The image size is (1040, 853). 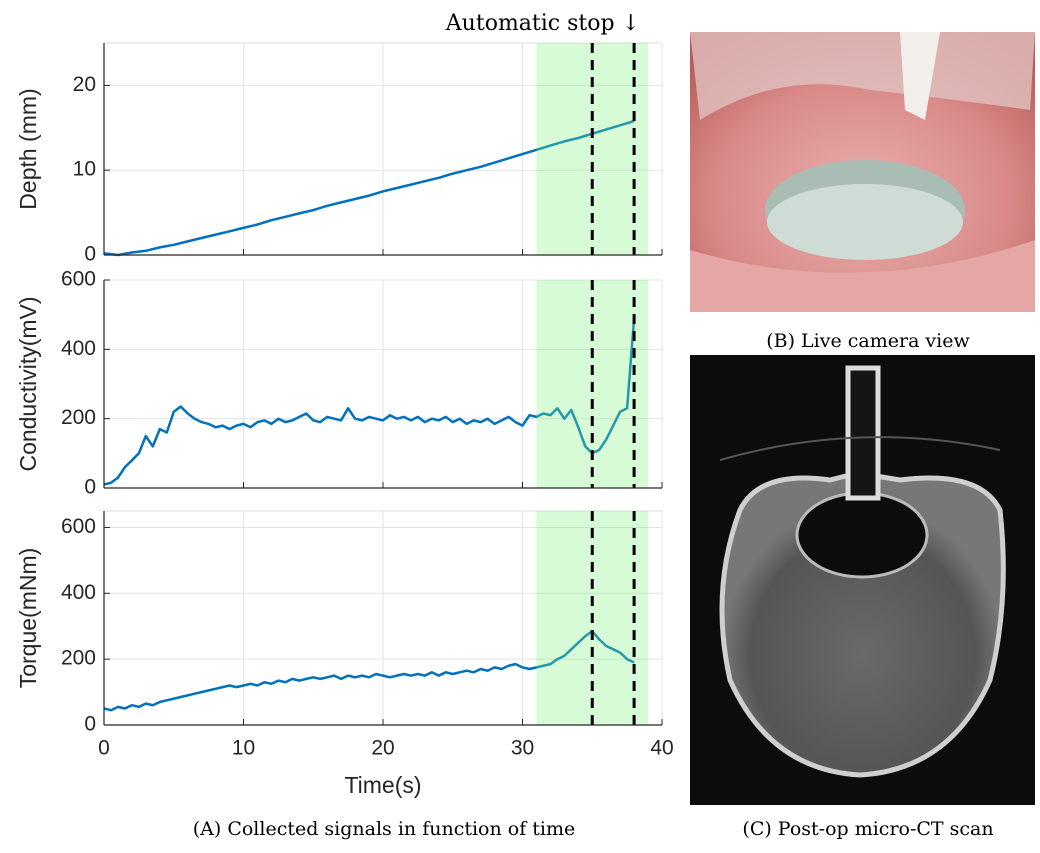 What do you see at coordinates (84, 169) in the screenshot?
I see `y-tick-label: 10` at bounding box center [84, 169].